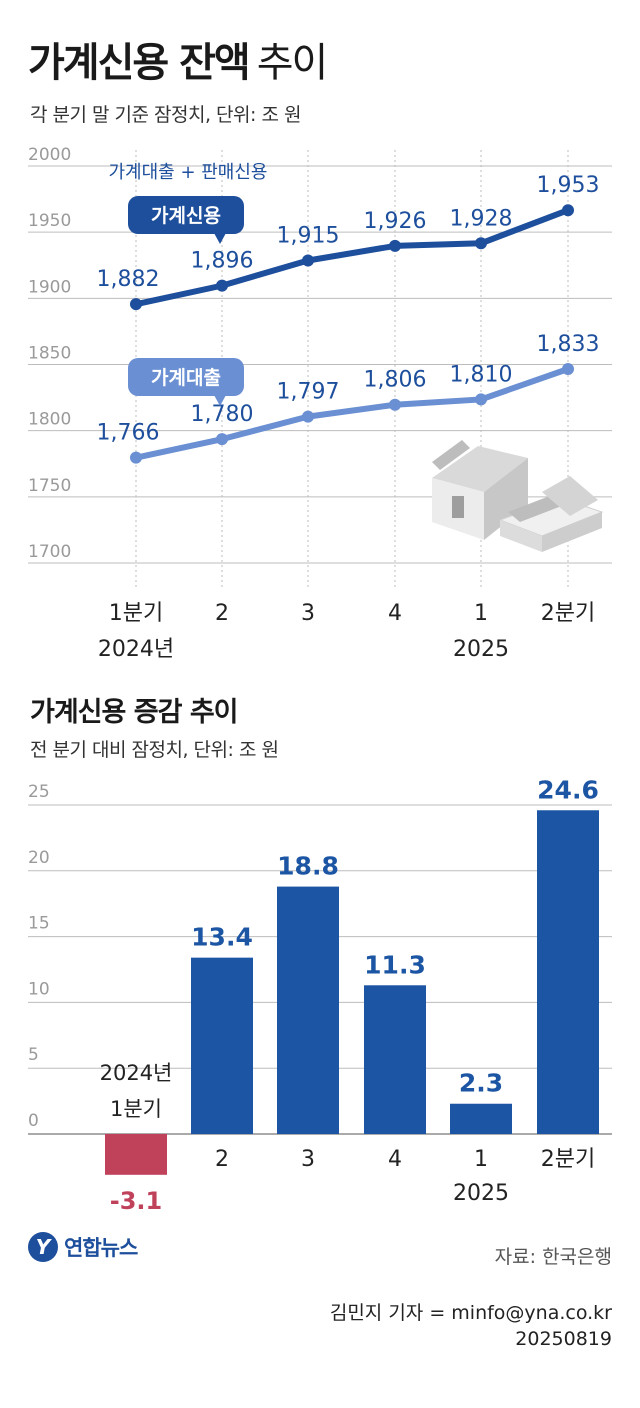 Image resolution: width=640 pixels, height=1408 pixels. Describe the element at coordinates (39, 858) in the screenshot. I see `bar-y-tick-label: 20` at that location.